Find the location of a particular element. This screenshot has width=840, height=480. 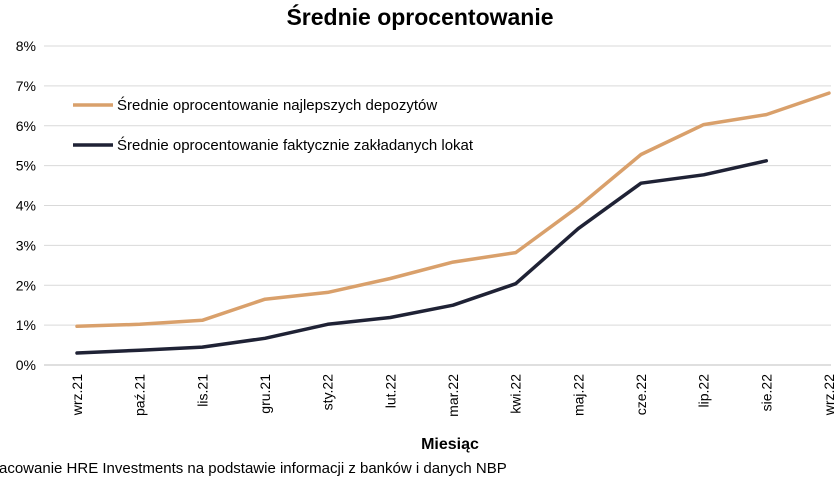

x-tick-label: maj.22 is located at coordinates (578, 395).